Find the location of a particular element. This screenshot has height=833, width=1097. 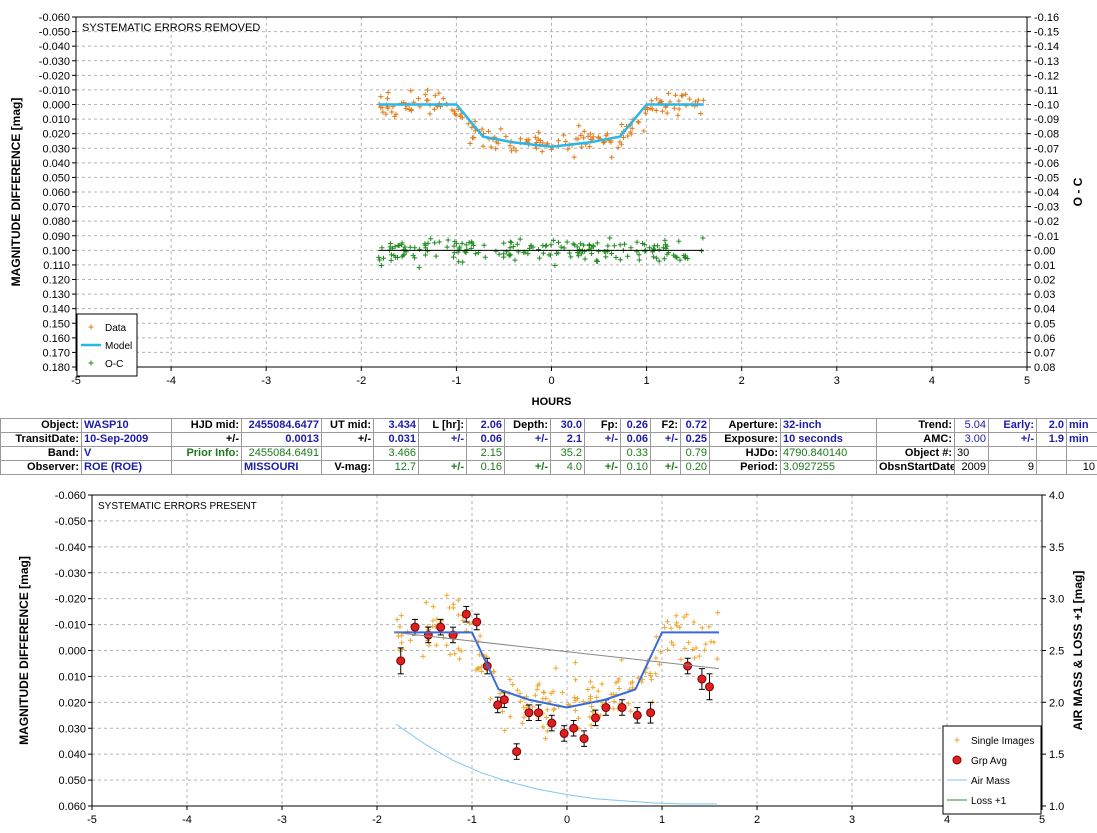

x-tick-label: -3 is located at coordinates (282, 820).